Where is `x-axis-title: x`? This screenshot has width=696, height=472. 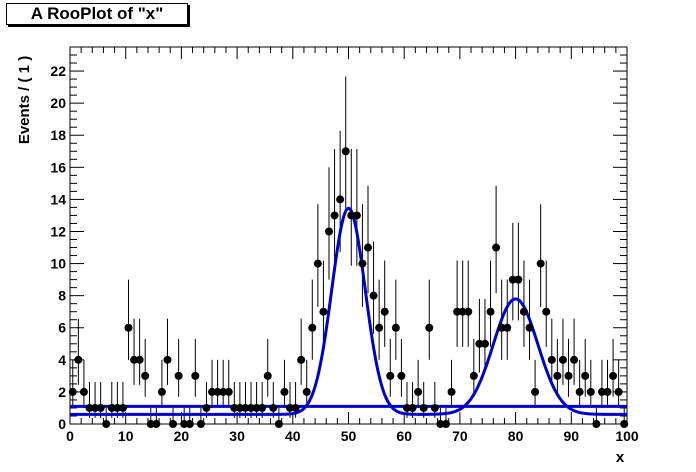
x-axis-title: x is located at coordinates (620, 457).